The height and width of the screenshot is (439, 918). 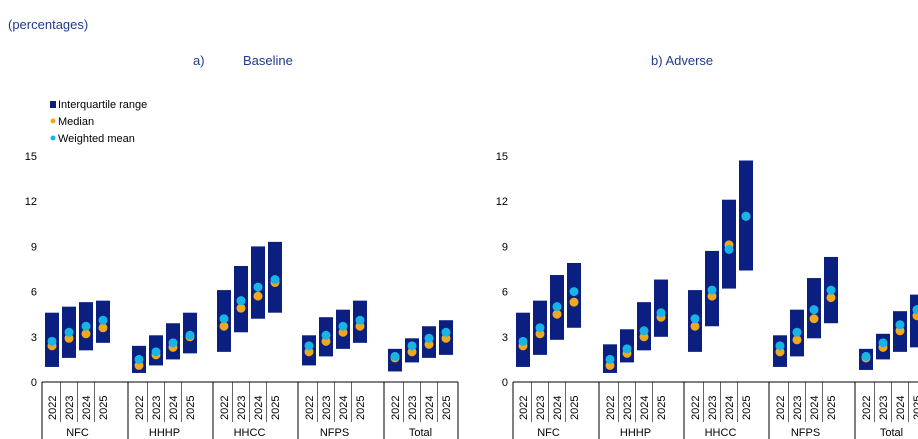 What do you see at coordinates (250, 433) in the screenshot?
I see `group-label: HHCC` at bounding box center [250, 433].